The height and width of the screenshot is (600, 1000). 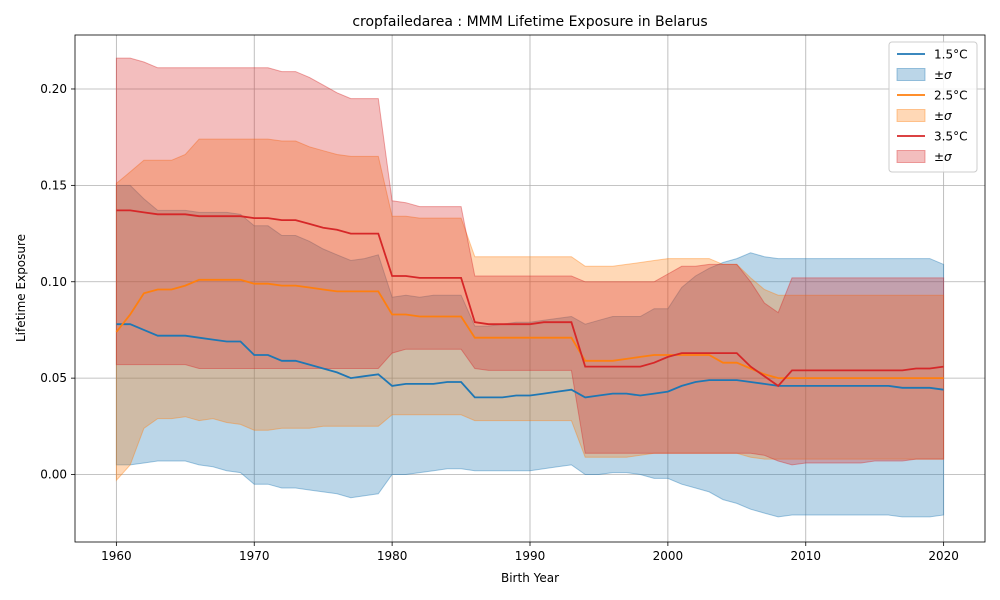 What do you see at coordinates (53, 378) in the screenshot?
I see `y-tick-label: 0.05` at bounding box center [53, 378].